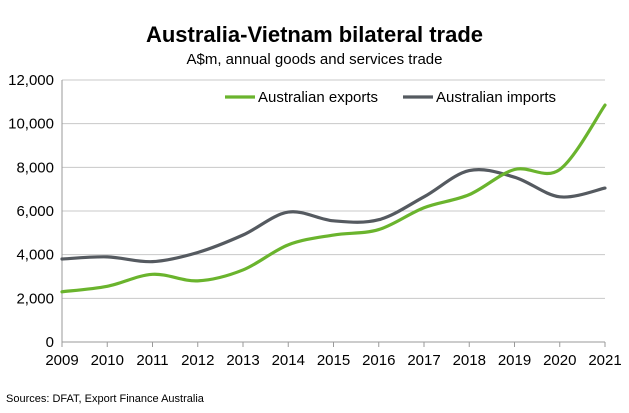 This screenshot has height=413, width=629. Describe the element at coordinates (35, 298) in the screenshot. I see `y-tick-label: 2,000` at that location.